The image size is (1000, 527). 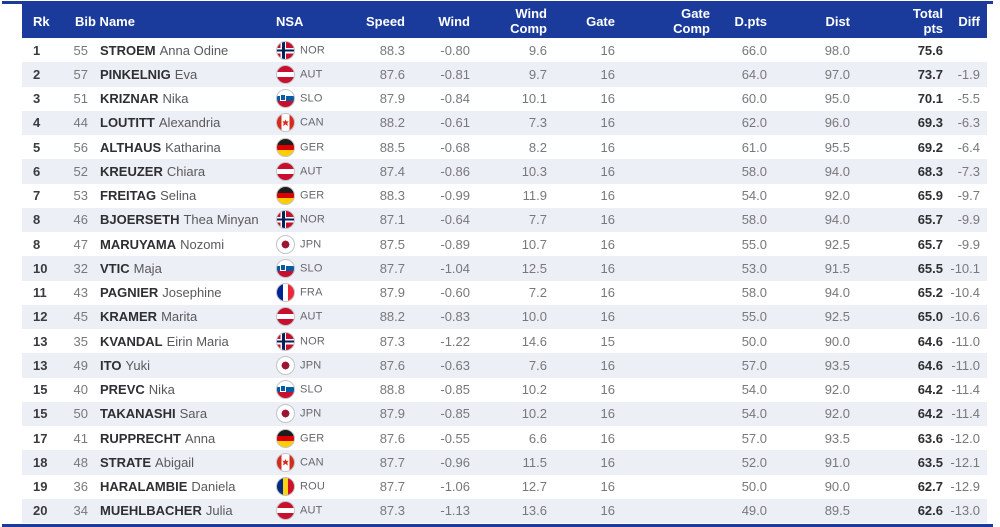 What do you see at coordinates (515, 21) in the screenshot?
I see `col-header-wind-comp: Wind Comp` at bounding box center [515, 21].